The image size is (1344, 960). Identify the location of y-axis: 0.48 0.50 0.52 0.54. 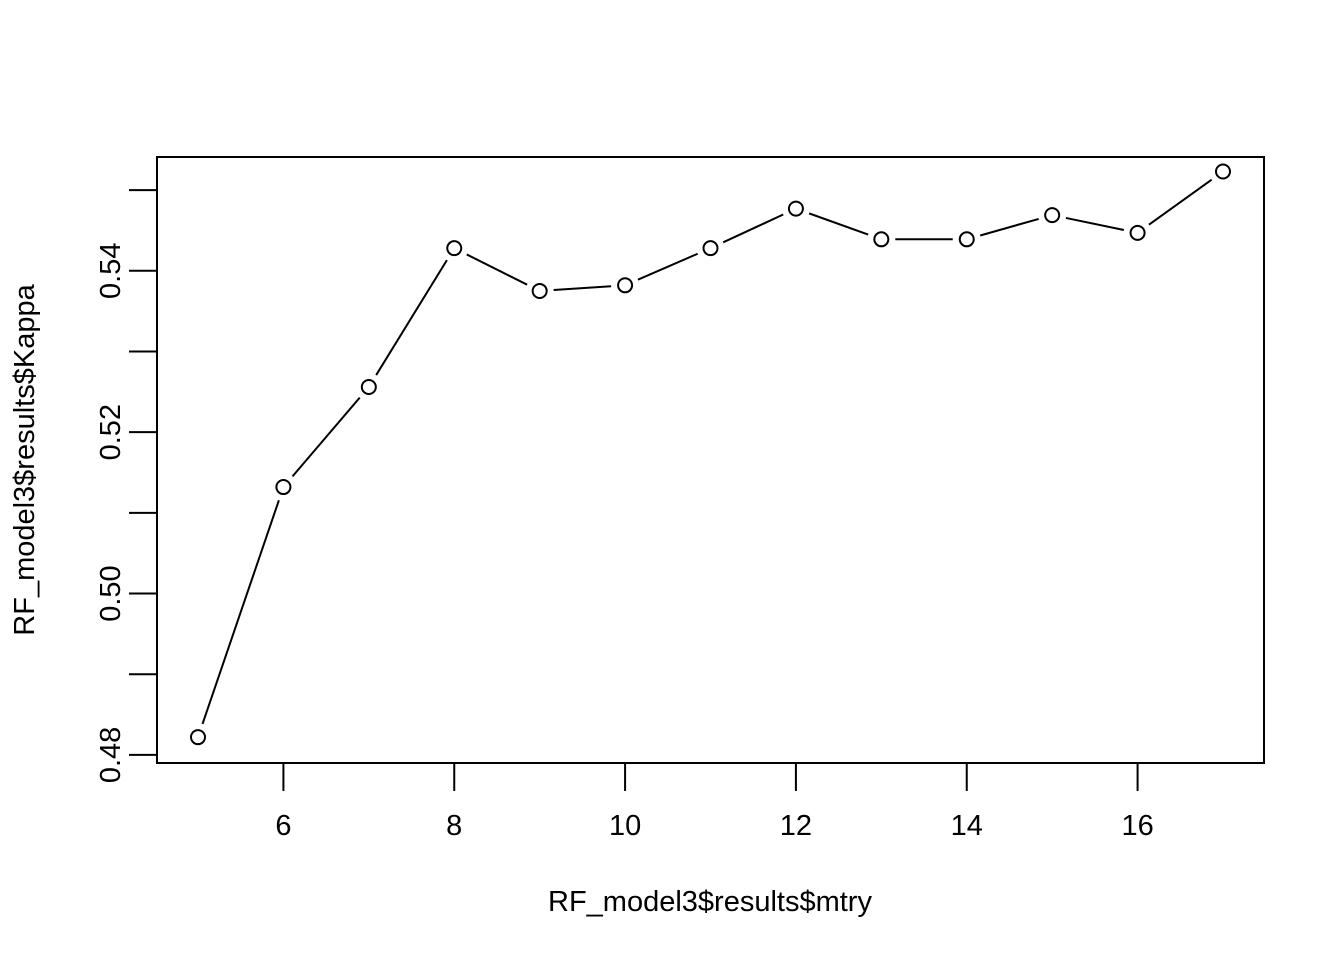
(126, 486).